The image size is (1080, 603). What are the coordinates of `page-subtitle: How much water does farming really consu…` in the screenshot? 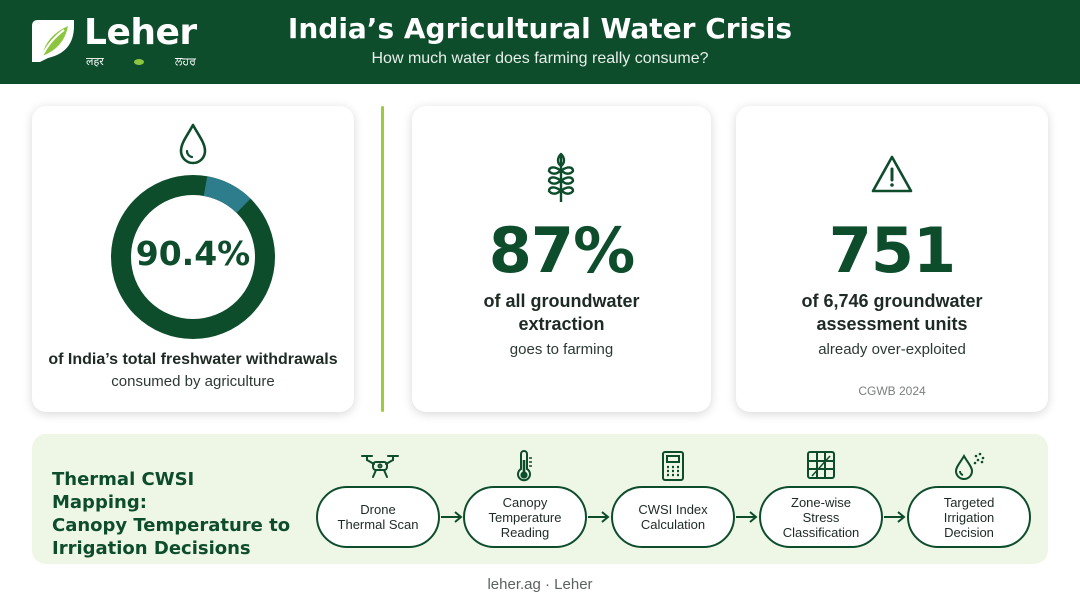 It's located at (540, 58).